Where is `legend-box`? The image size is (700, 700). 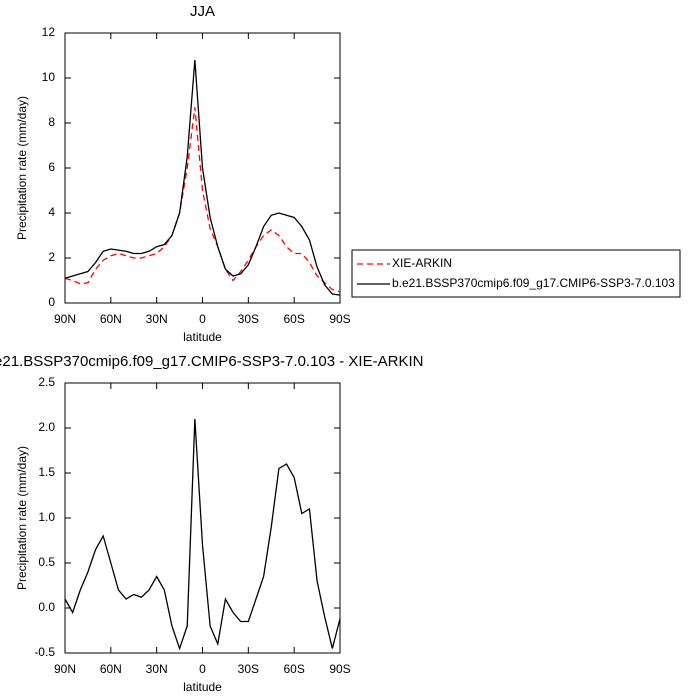
legend-box is located at coordinates (516, 273).